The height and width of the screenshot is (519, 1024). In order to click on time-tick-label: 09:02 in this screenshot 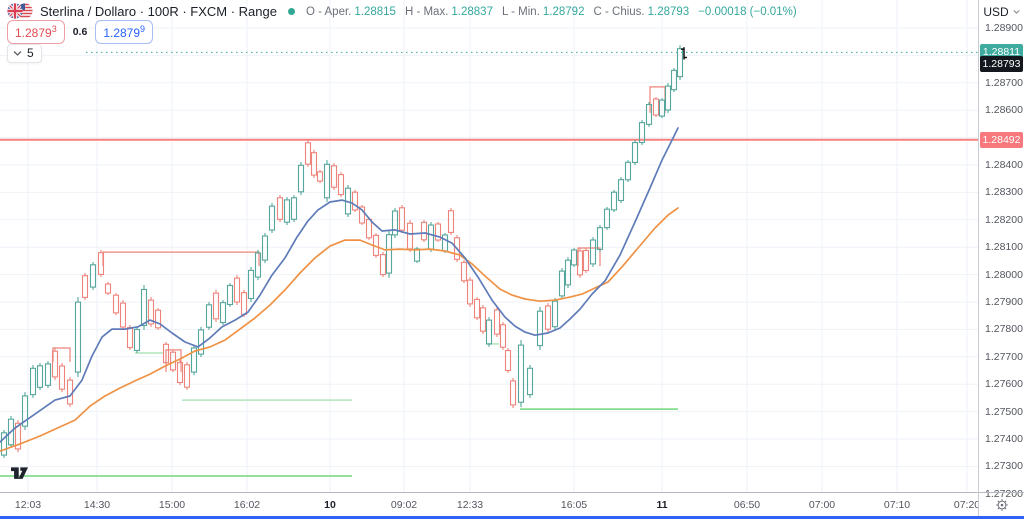, I will do `click(404, 505)`.